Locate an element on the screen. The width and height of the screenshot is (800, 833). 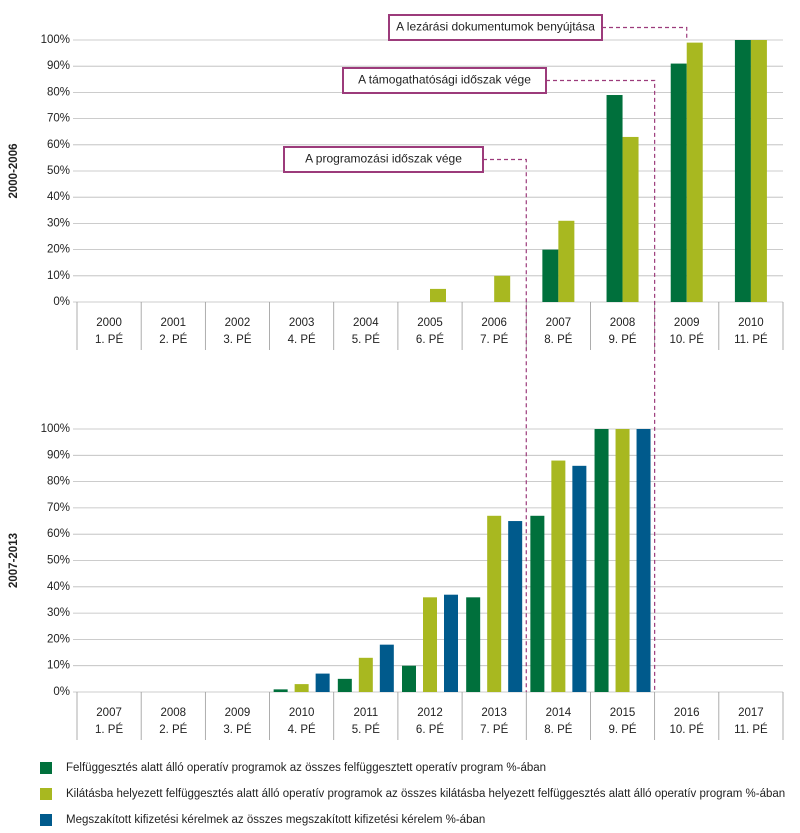
annotation-text: A lezárási dokumentumok benyújtása is located at coordinates (495, 27).